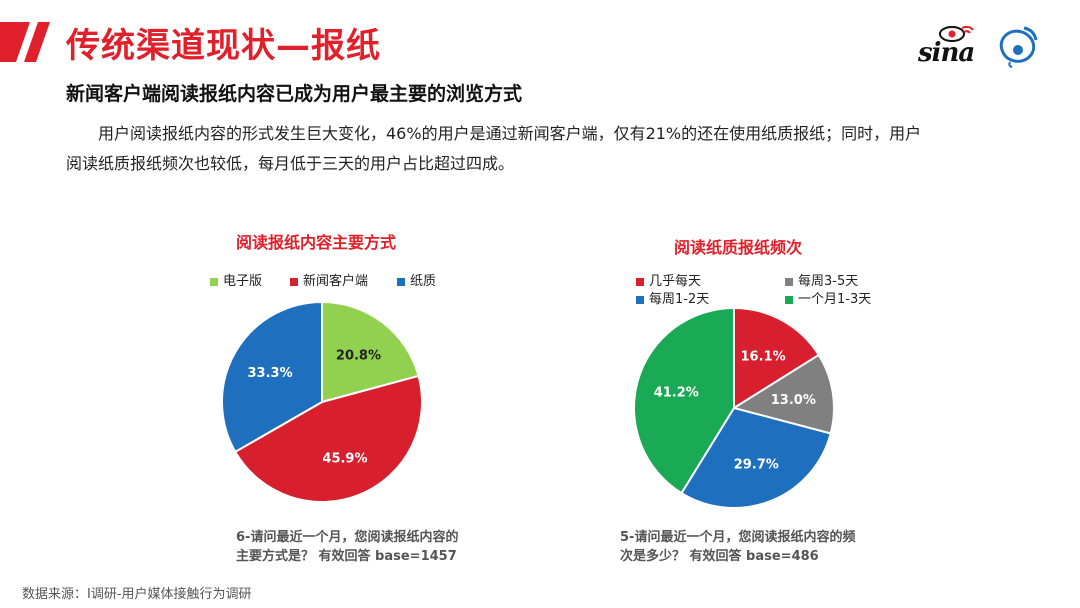 The image size is (1080, 608). I want to click on chart2-legend-item: 几乎每天, so click(668, 279).